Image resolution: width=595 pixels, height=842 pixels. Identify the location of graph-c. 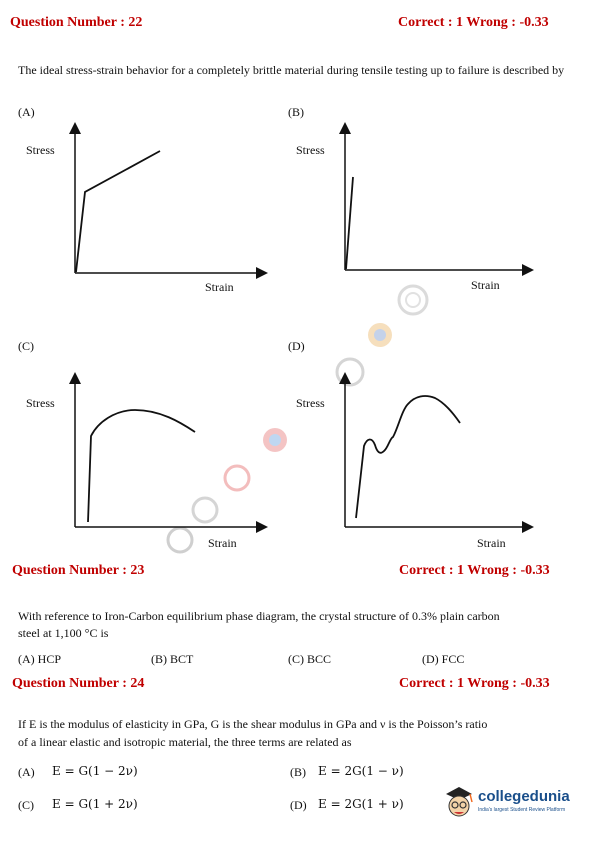
(168, 452).